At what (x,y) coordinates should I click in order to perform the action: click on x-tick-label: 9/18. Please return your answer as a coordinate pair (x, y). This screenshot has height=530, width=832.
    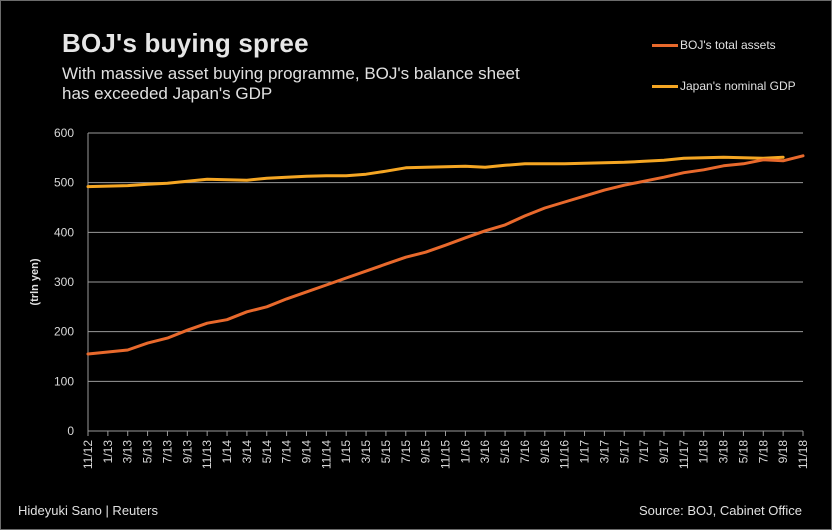
    Looking at the image, I should click on (783, 452).